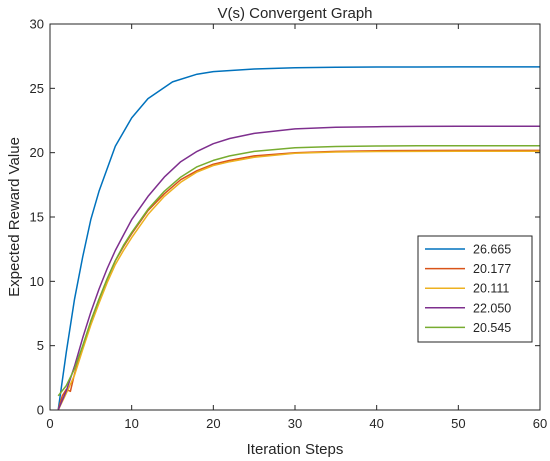  Describe the element at coordinates (492, 250) in the screenshot. I see `legend-entry-label: 26.665` at that location.